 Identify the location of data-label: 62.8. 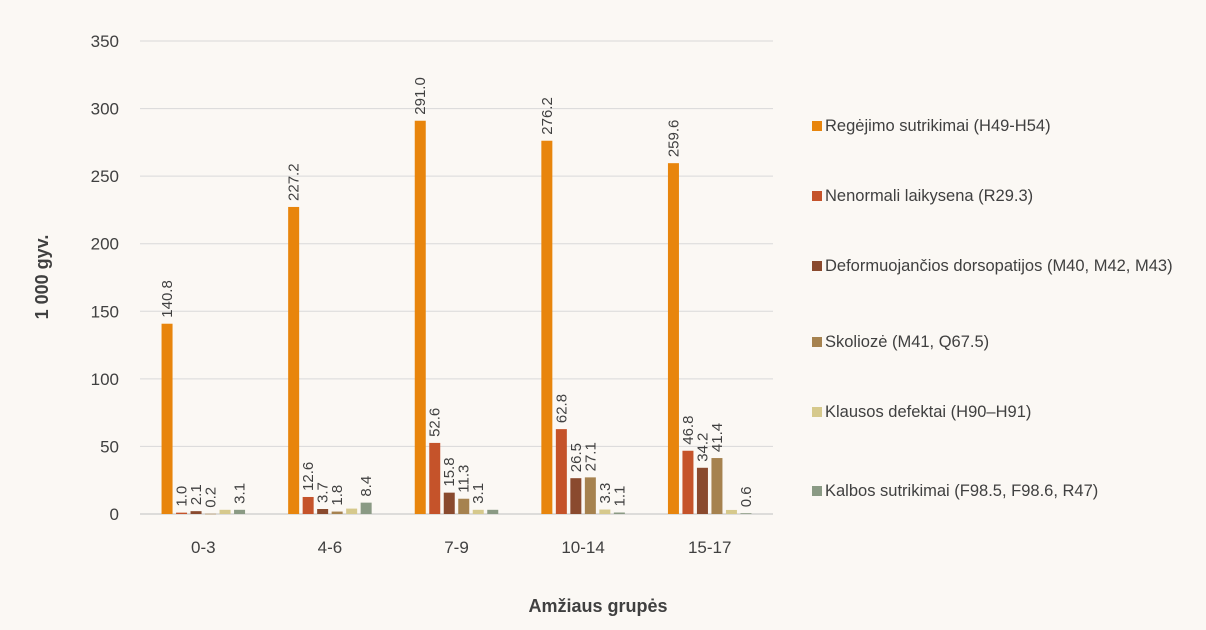
(561, 408).